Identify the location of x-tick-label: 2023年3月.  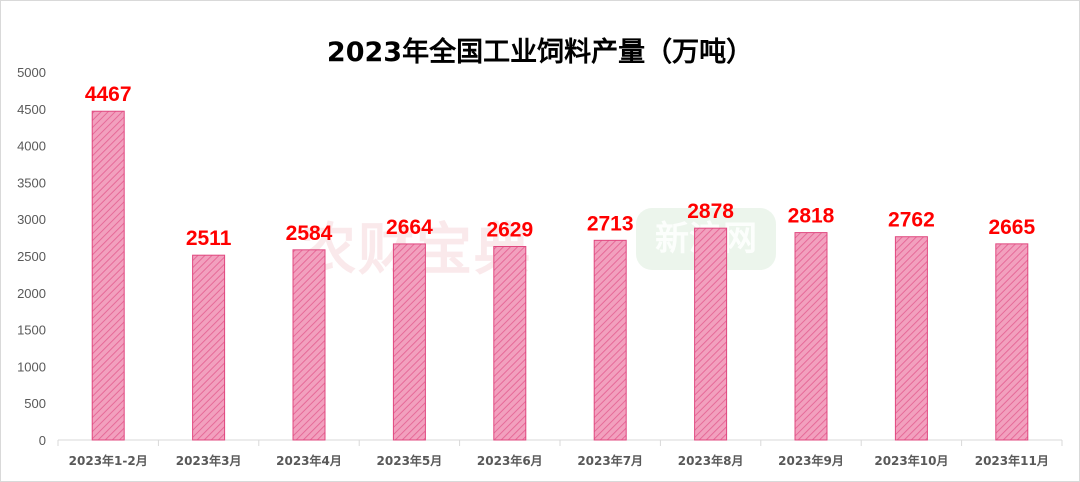
(209, 460).